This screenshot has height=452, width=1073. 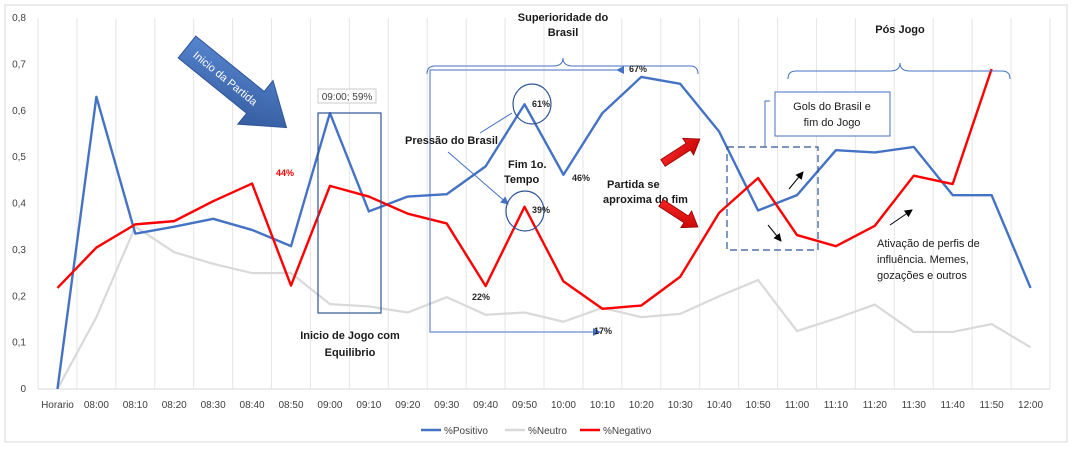 I want to click on data-label-61: 61%, so click(x=541, y=104).